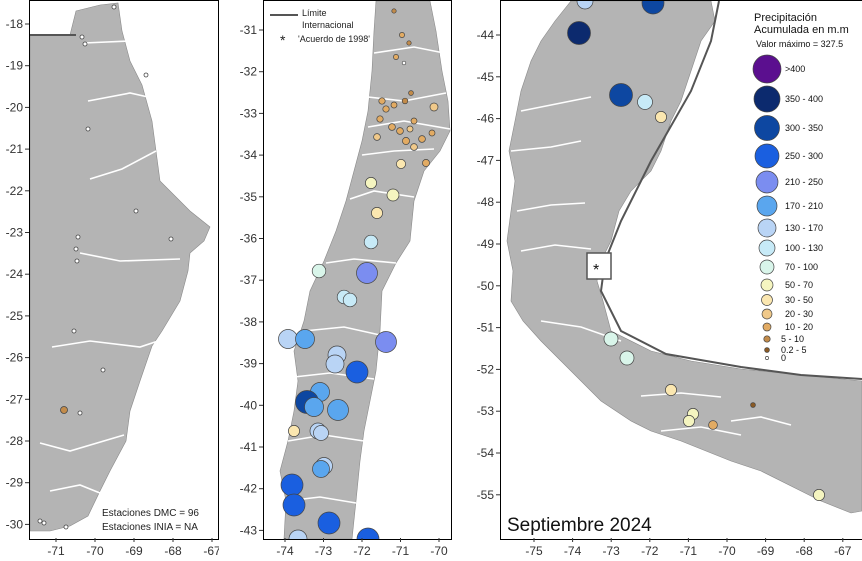 The height and width of the screenshot is (561, 862). What do you see at coordinates (785, 18) in the screenshot?
I see `legend-title-line1: Precipitación` at bounding box center [785, 18].